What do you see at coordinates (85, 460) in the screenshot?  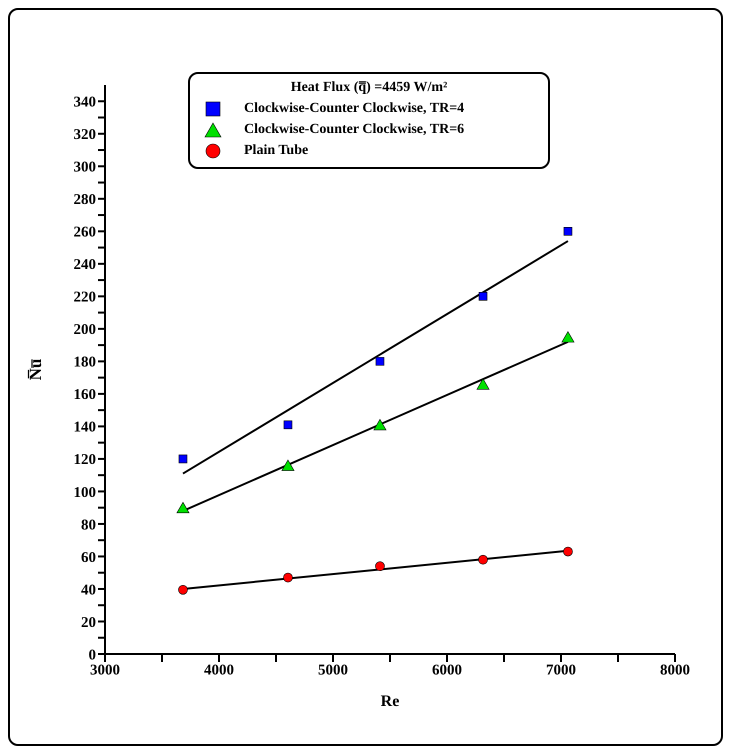 I see `y-tick-label: 120` at bounding box center [85, 460].